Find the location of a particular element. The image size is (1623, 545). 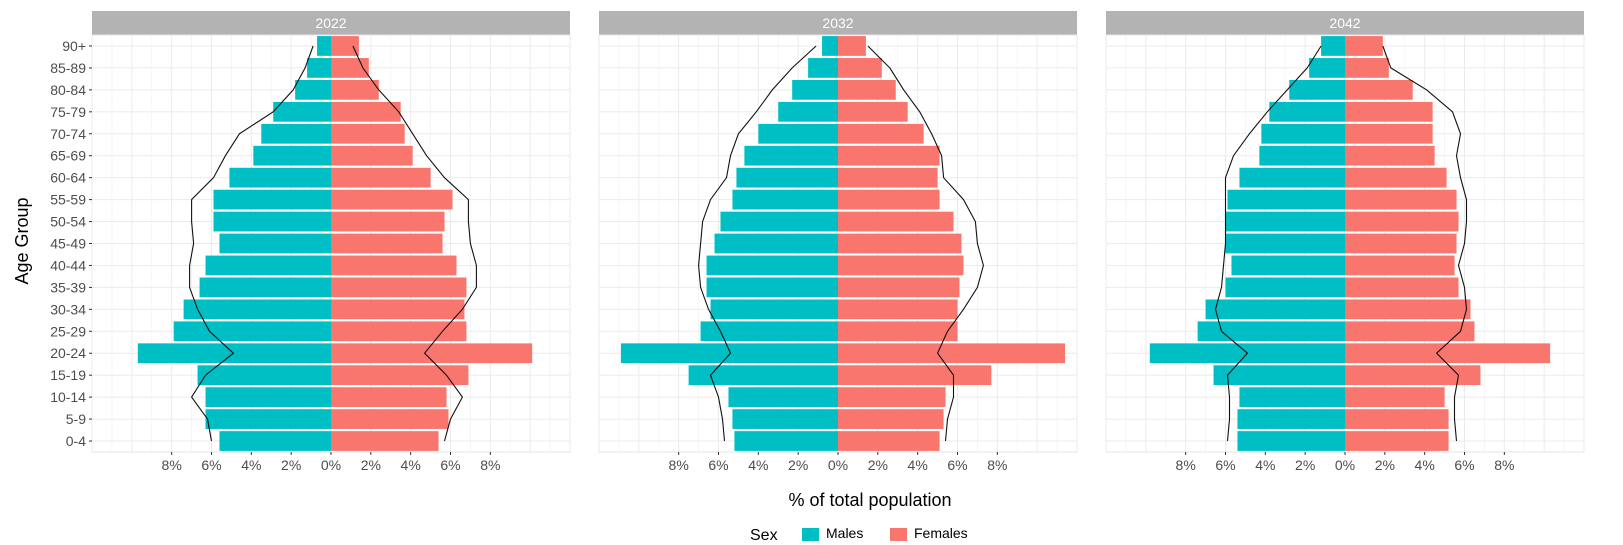

facet-strip-label: 2022 is located at coordinates (330, 23).